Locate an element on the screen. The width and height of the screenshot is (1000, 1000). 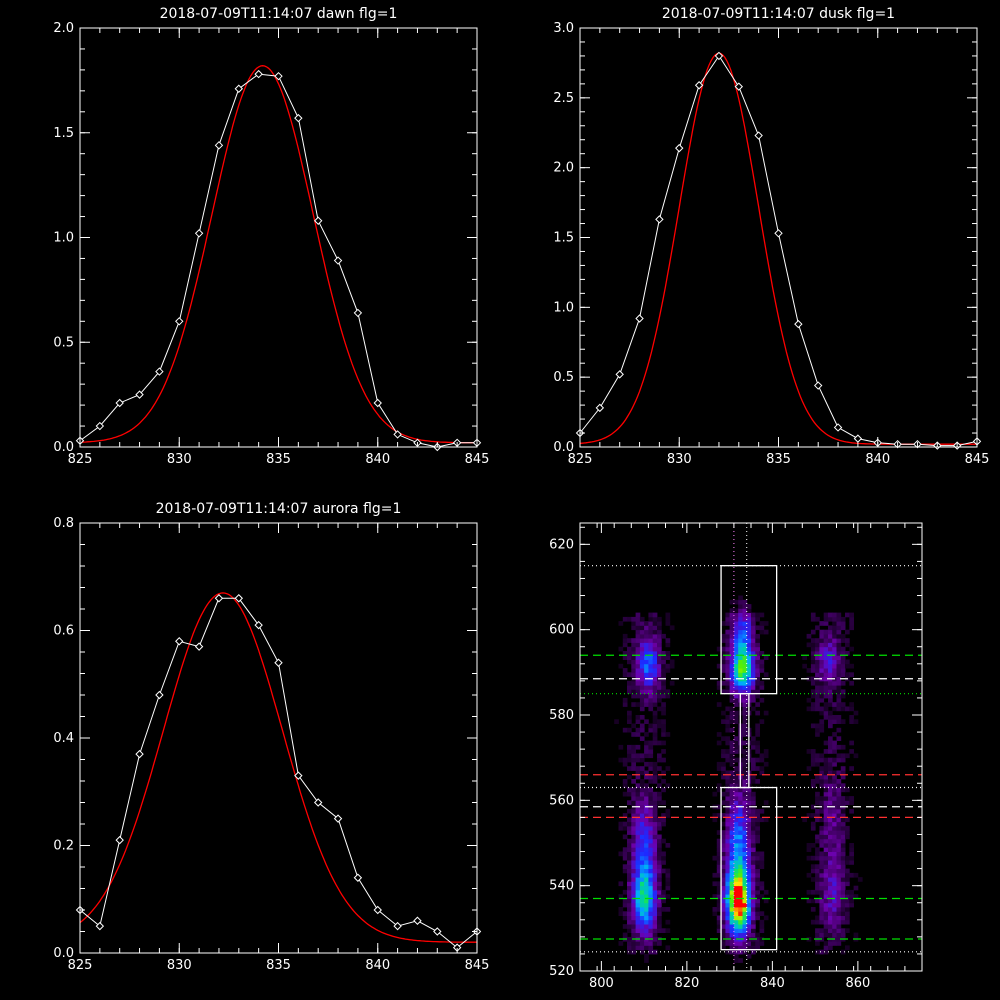
fit-curve is located at coordinates (278, 767).